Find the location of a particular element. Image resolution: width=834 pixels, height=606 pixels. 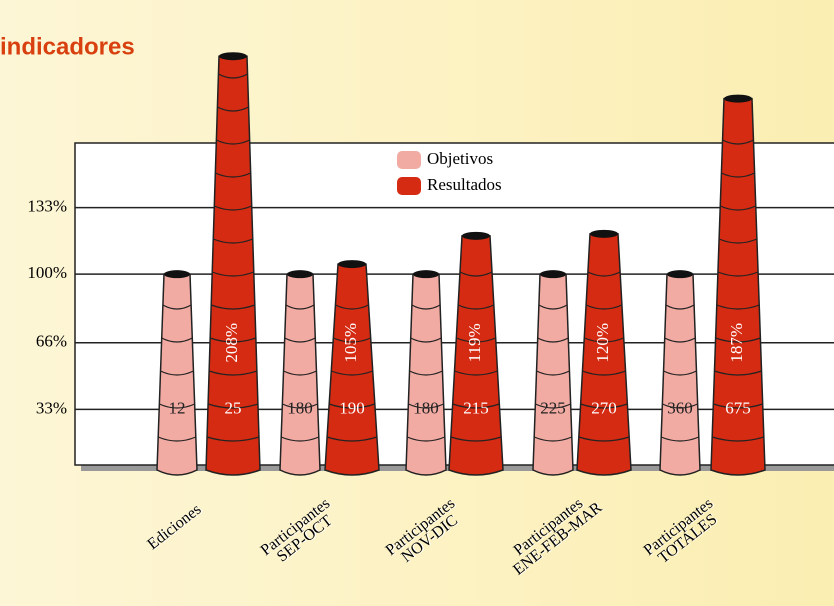

count-label: 190 is located at coordinates (352, 407).